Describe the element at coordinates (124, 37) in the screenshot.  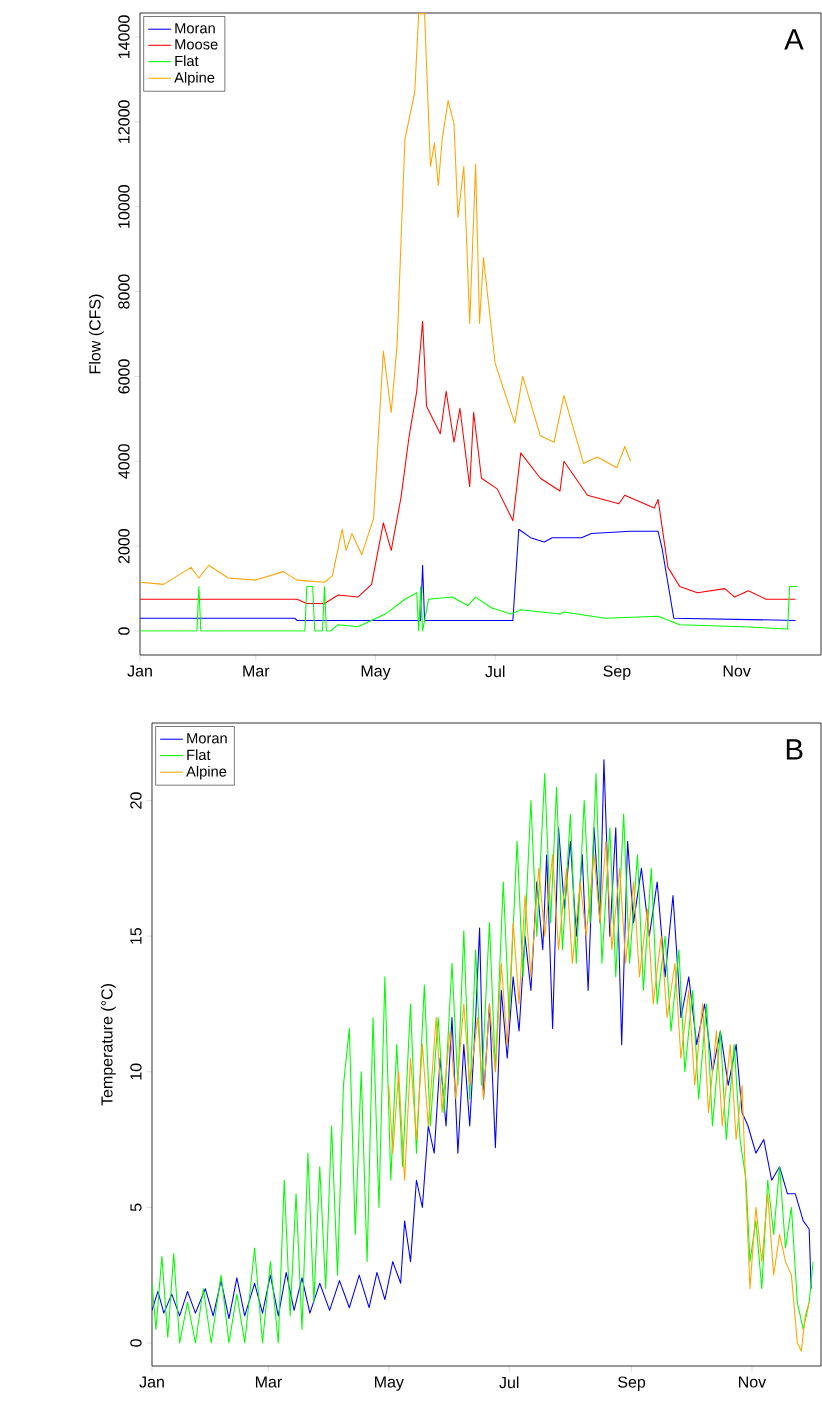
I see `y-tick-label: 14000` at that location.